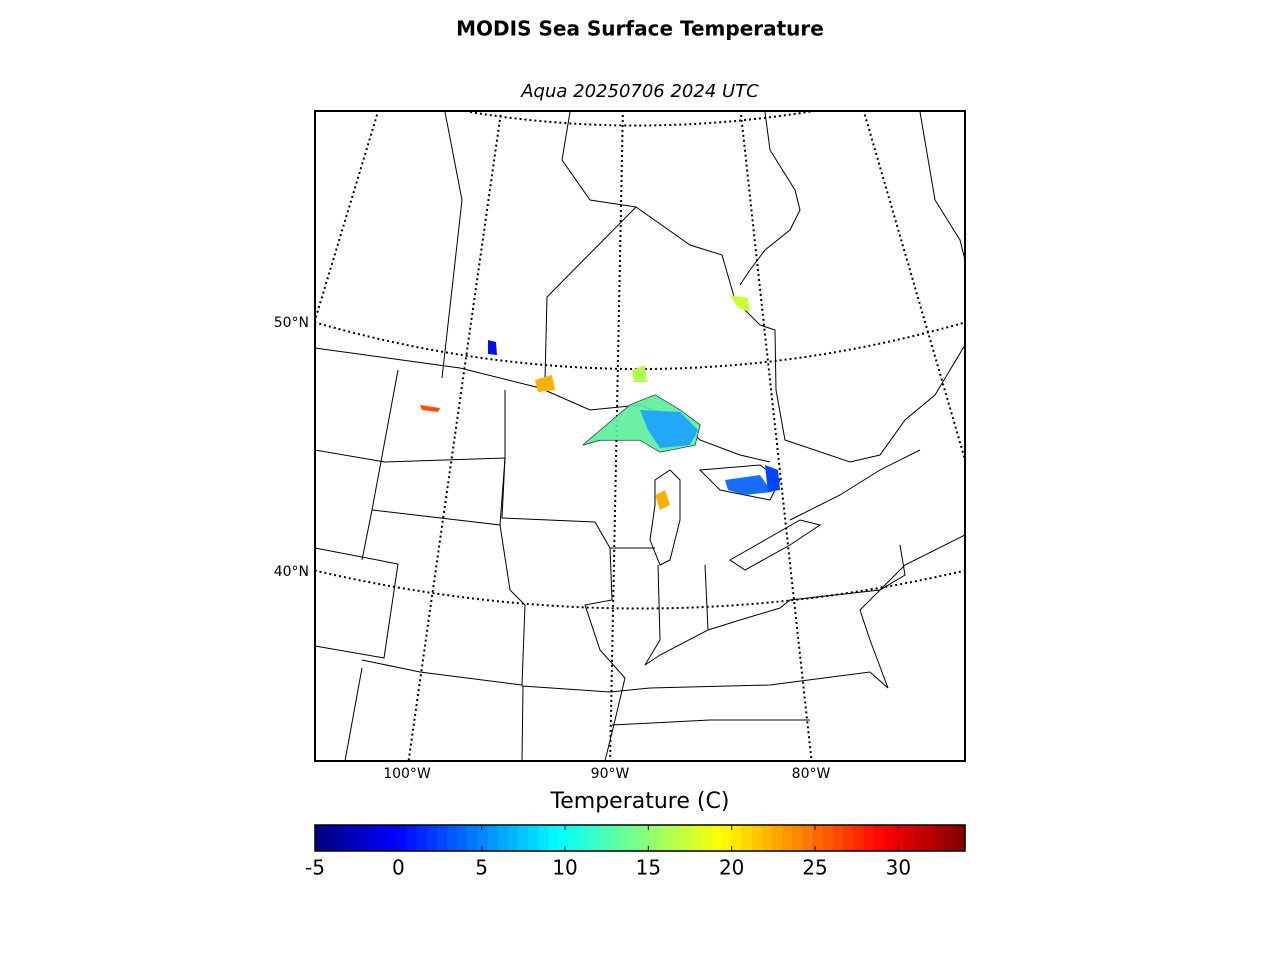 Image resolution: width=1280 pixels, height=960 pixels. What do you see at coordinates (640, 29) in the screenshot?
I see `title: MODIS Sea Surface Temperature` at bounding box center [640, 29].